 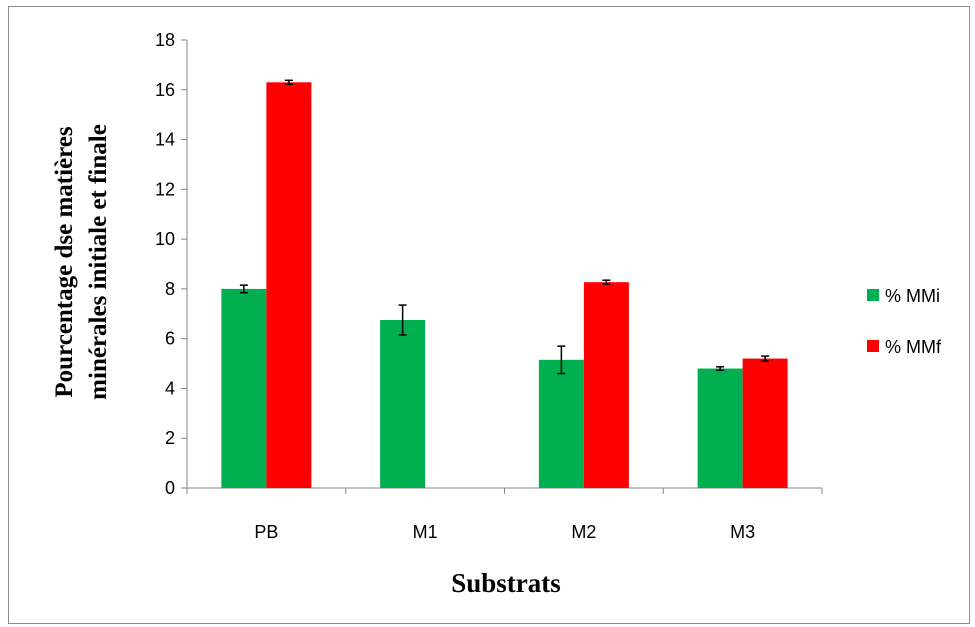 I want to click on y-axis: 0 2 4 6 8 10 12 14 16 18, so click(x=171, y=264).